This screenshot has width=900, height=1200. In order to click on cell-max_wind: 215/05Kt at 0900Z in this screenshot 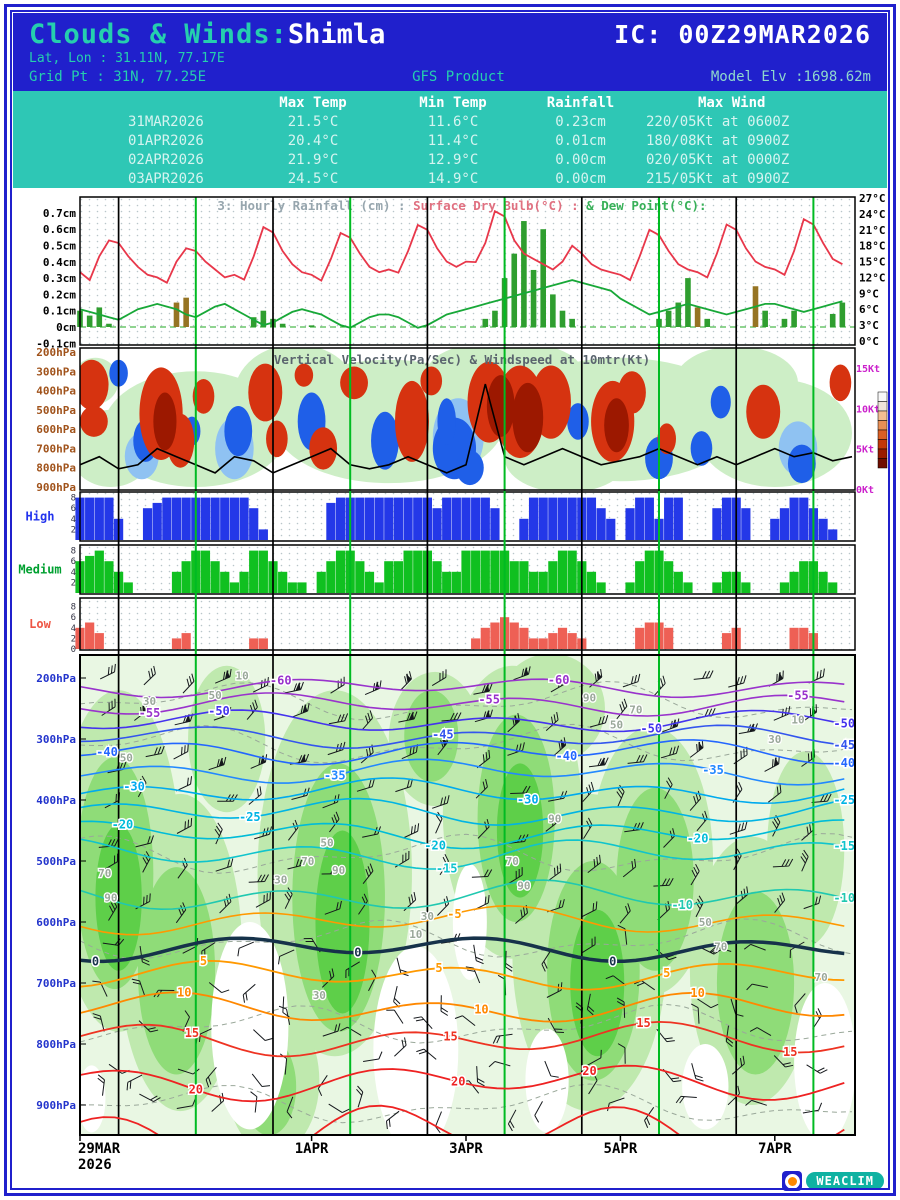, I will do `click(718, 179)`.